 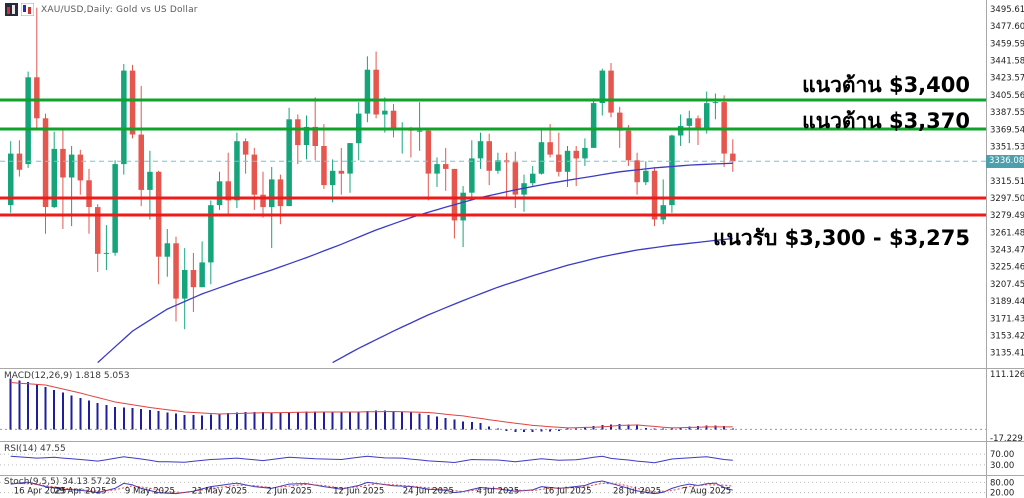 I want to click on svg-text: 9 May 2025, so click(x=150, y=492).